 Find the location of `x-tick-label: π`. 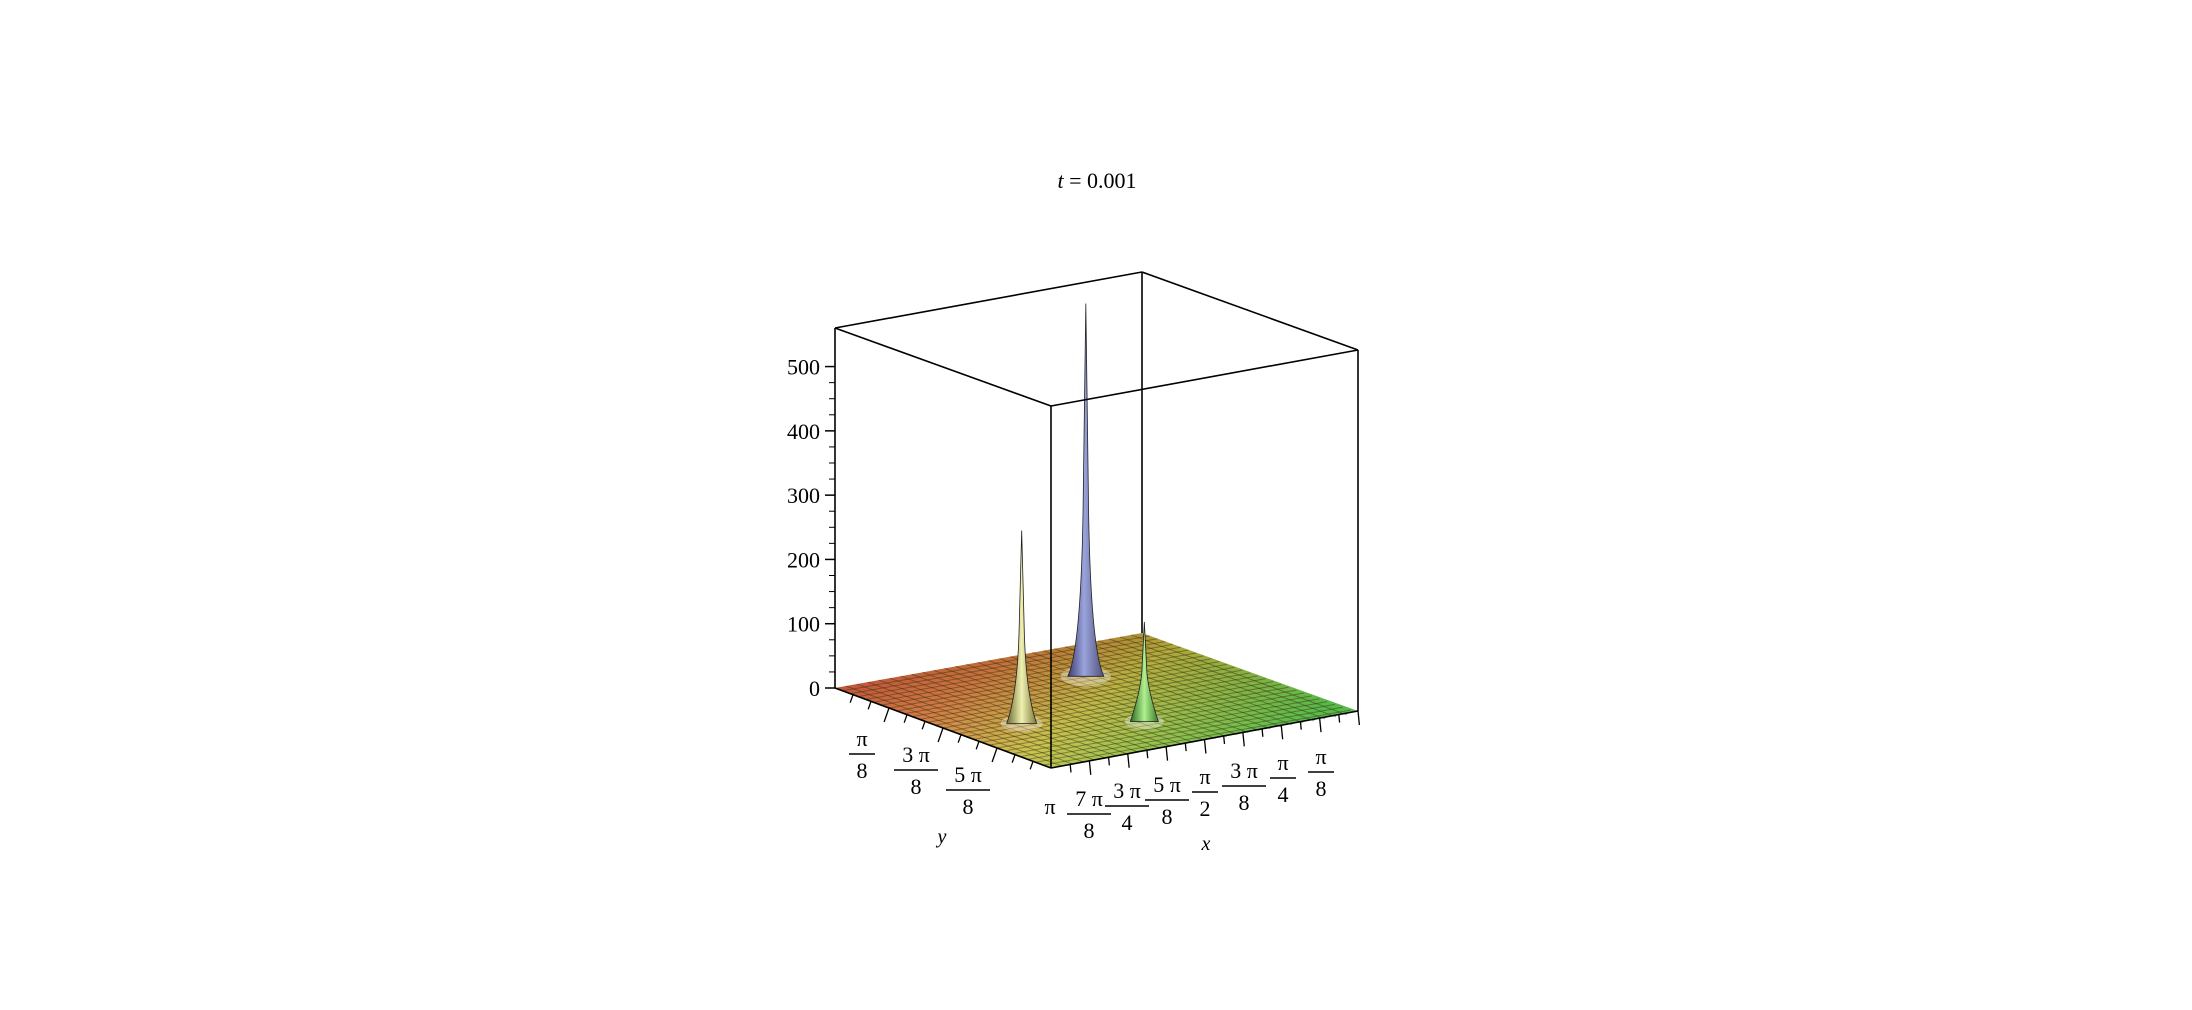

x-tick-label: π is located at coordinates (1049, 806).